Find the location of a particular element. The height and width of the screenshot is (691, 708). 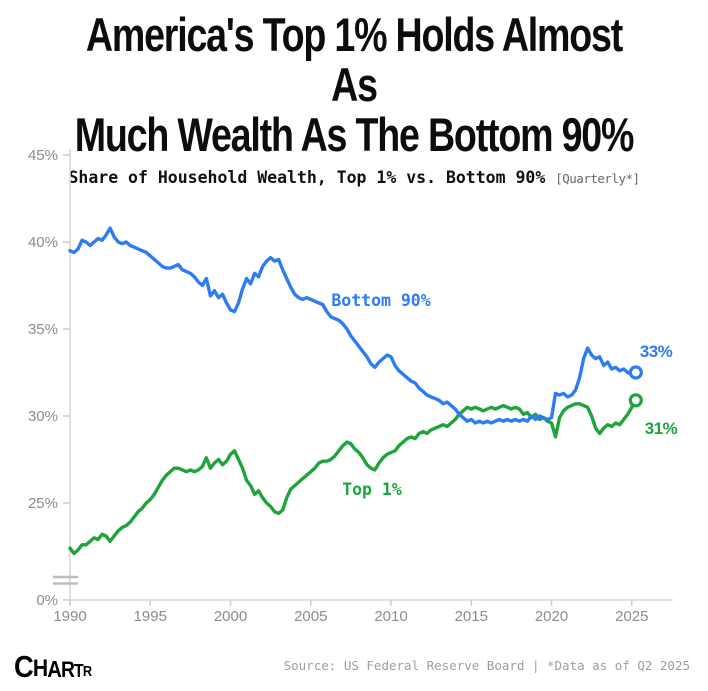

y-tick-label: 30% is located at coordinates (43, 416).